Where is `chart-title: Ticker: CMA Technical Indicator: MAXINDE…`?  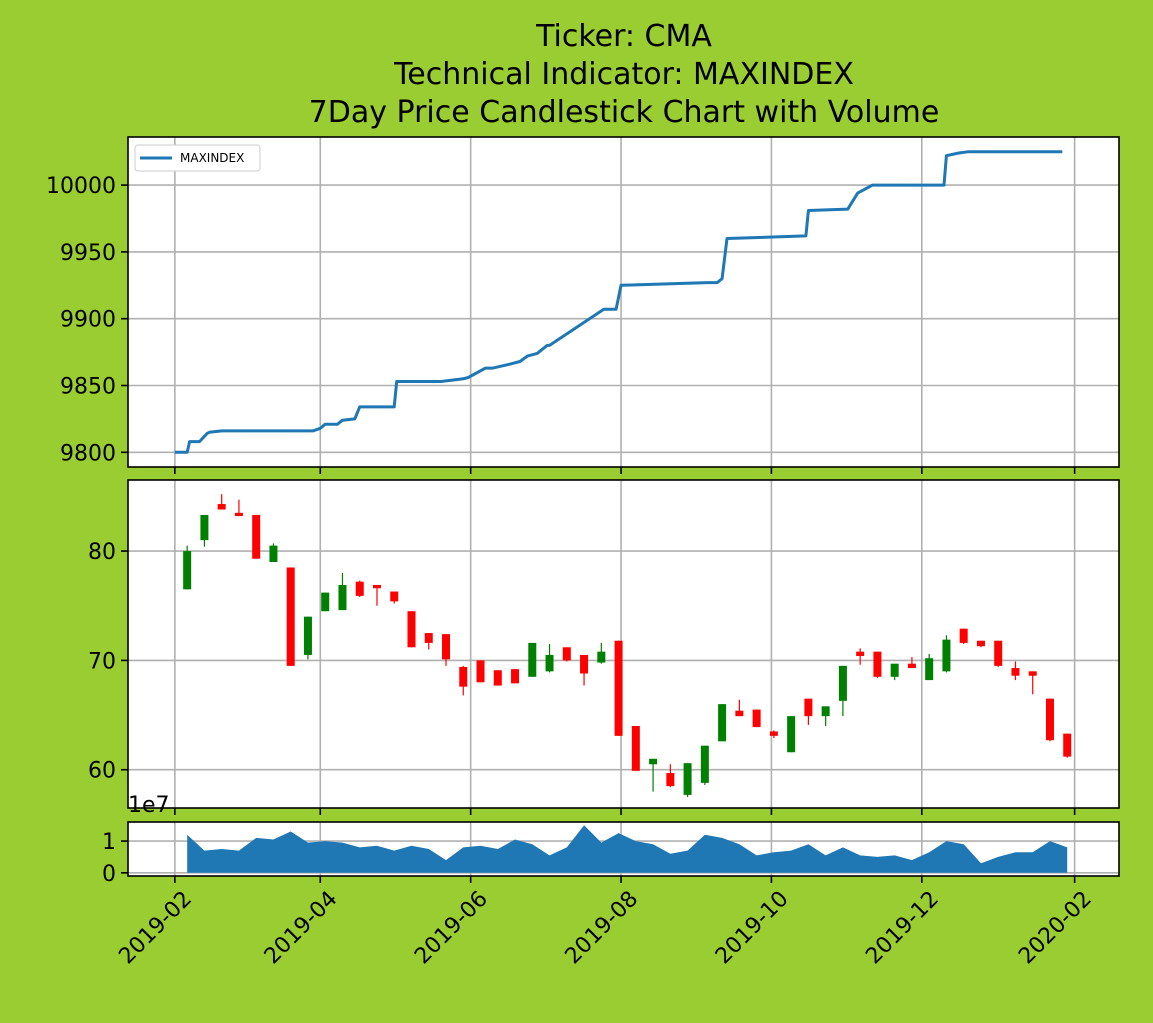 chart-title: Ticker: CMA Technical Indicator: MAXINDE… is located at coordinates (624, 74).